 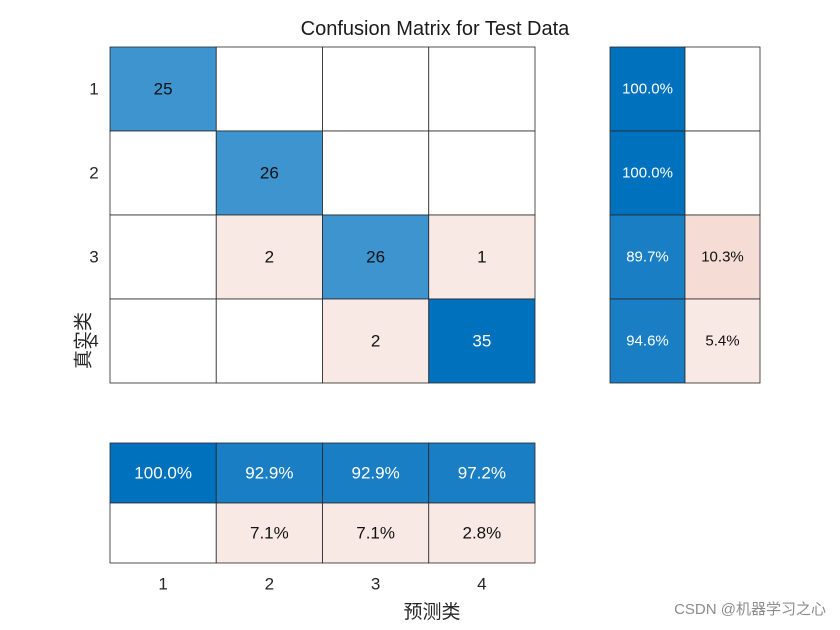 I want to click on column-summary-value-1-4: 97.2%, so click(x=482, y=473).